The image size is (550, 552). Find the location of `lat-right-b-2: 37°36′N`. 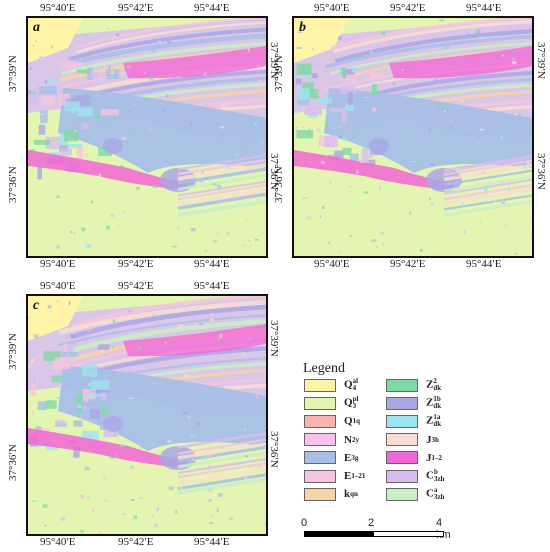

lat-right-b-2: 37°36′N is located at coordinates (541, 171).